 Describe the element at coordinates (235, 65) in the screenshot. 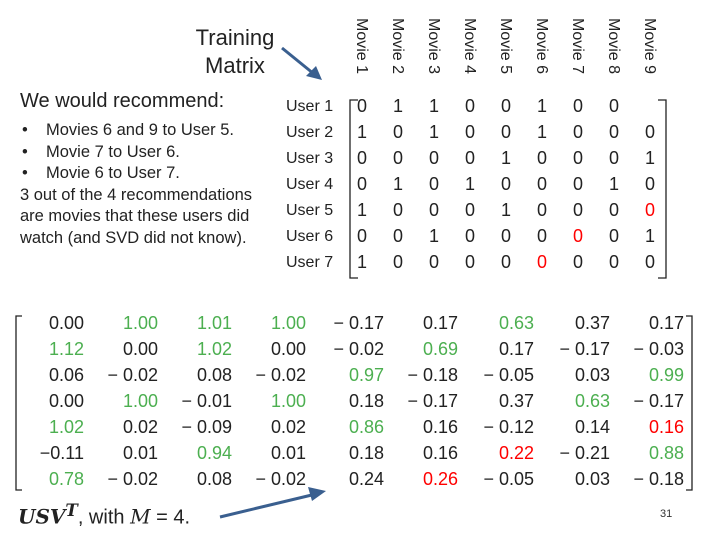

I see `title-line-2: Matrix` at that location.